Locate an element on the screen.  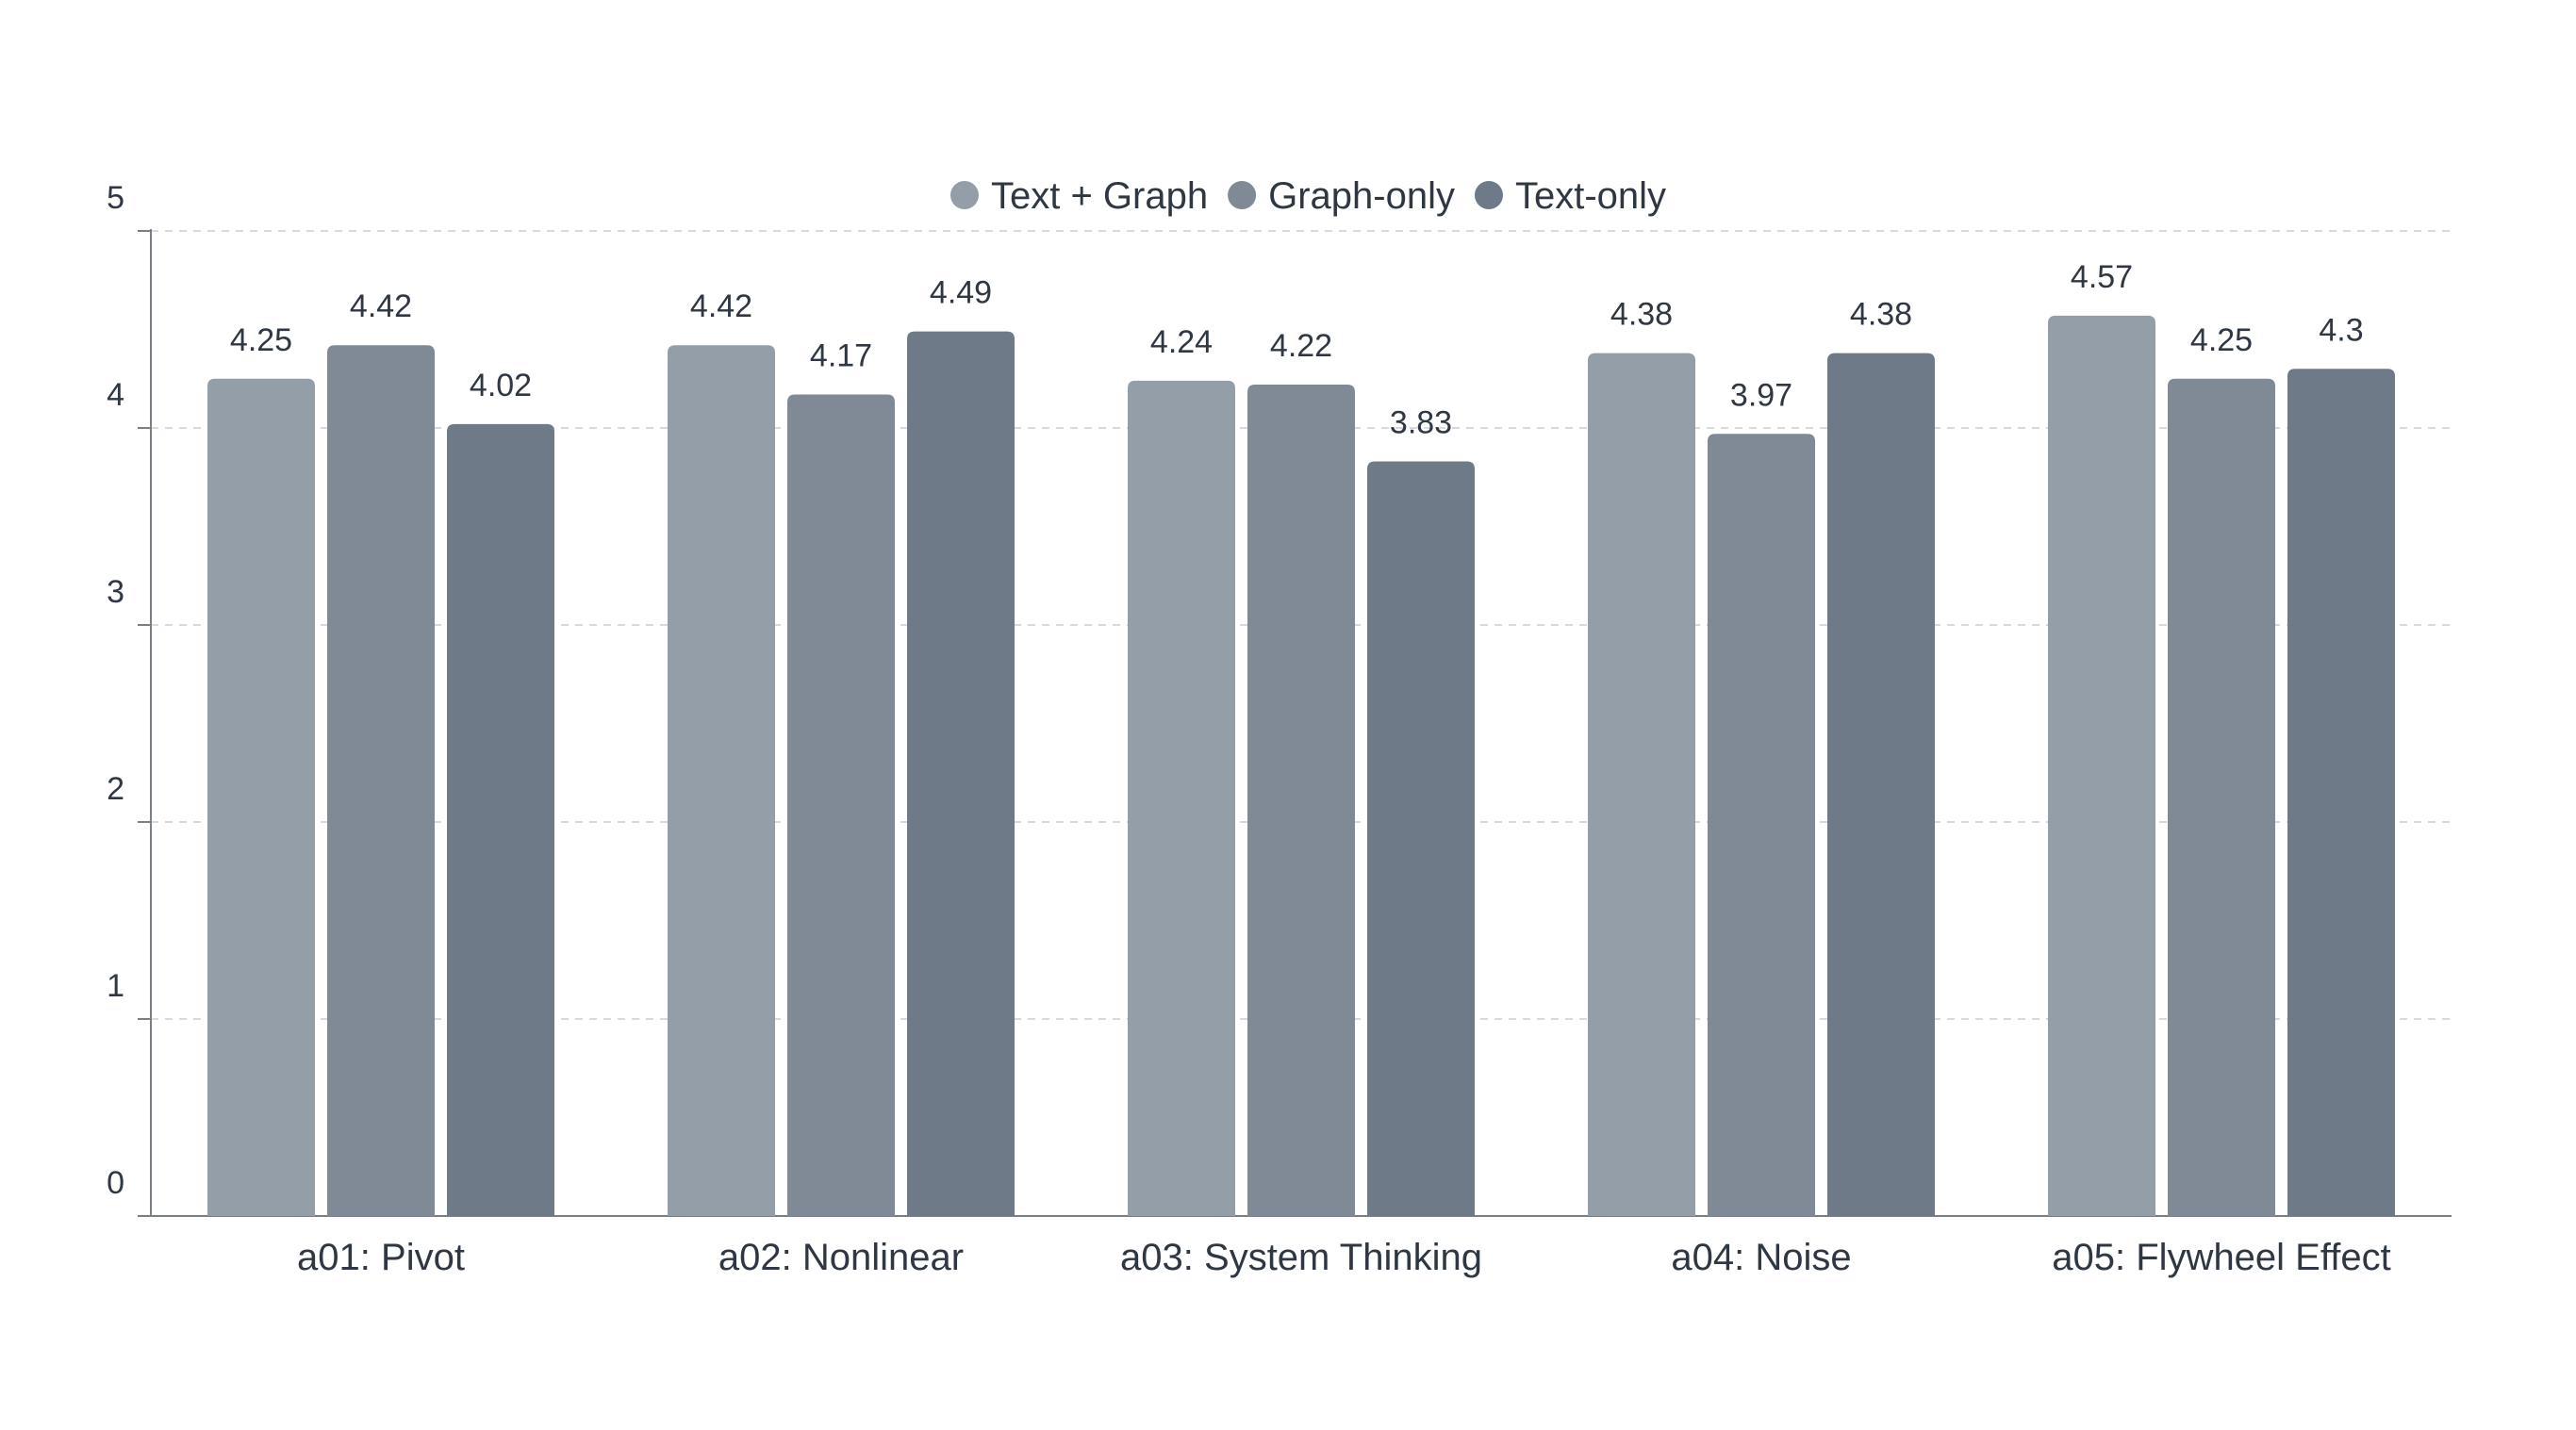
bar-value-label: 4.22 is located at coordinates (1301, 346).